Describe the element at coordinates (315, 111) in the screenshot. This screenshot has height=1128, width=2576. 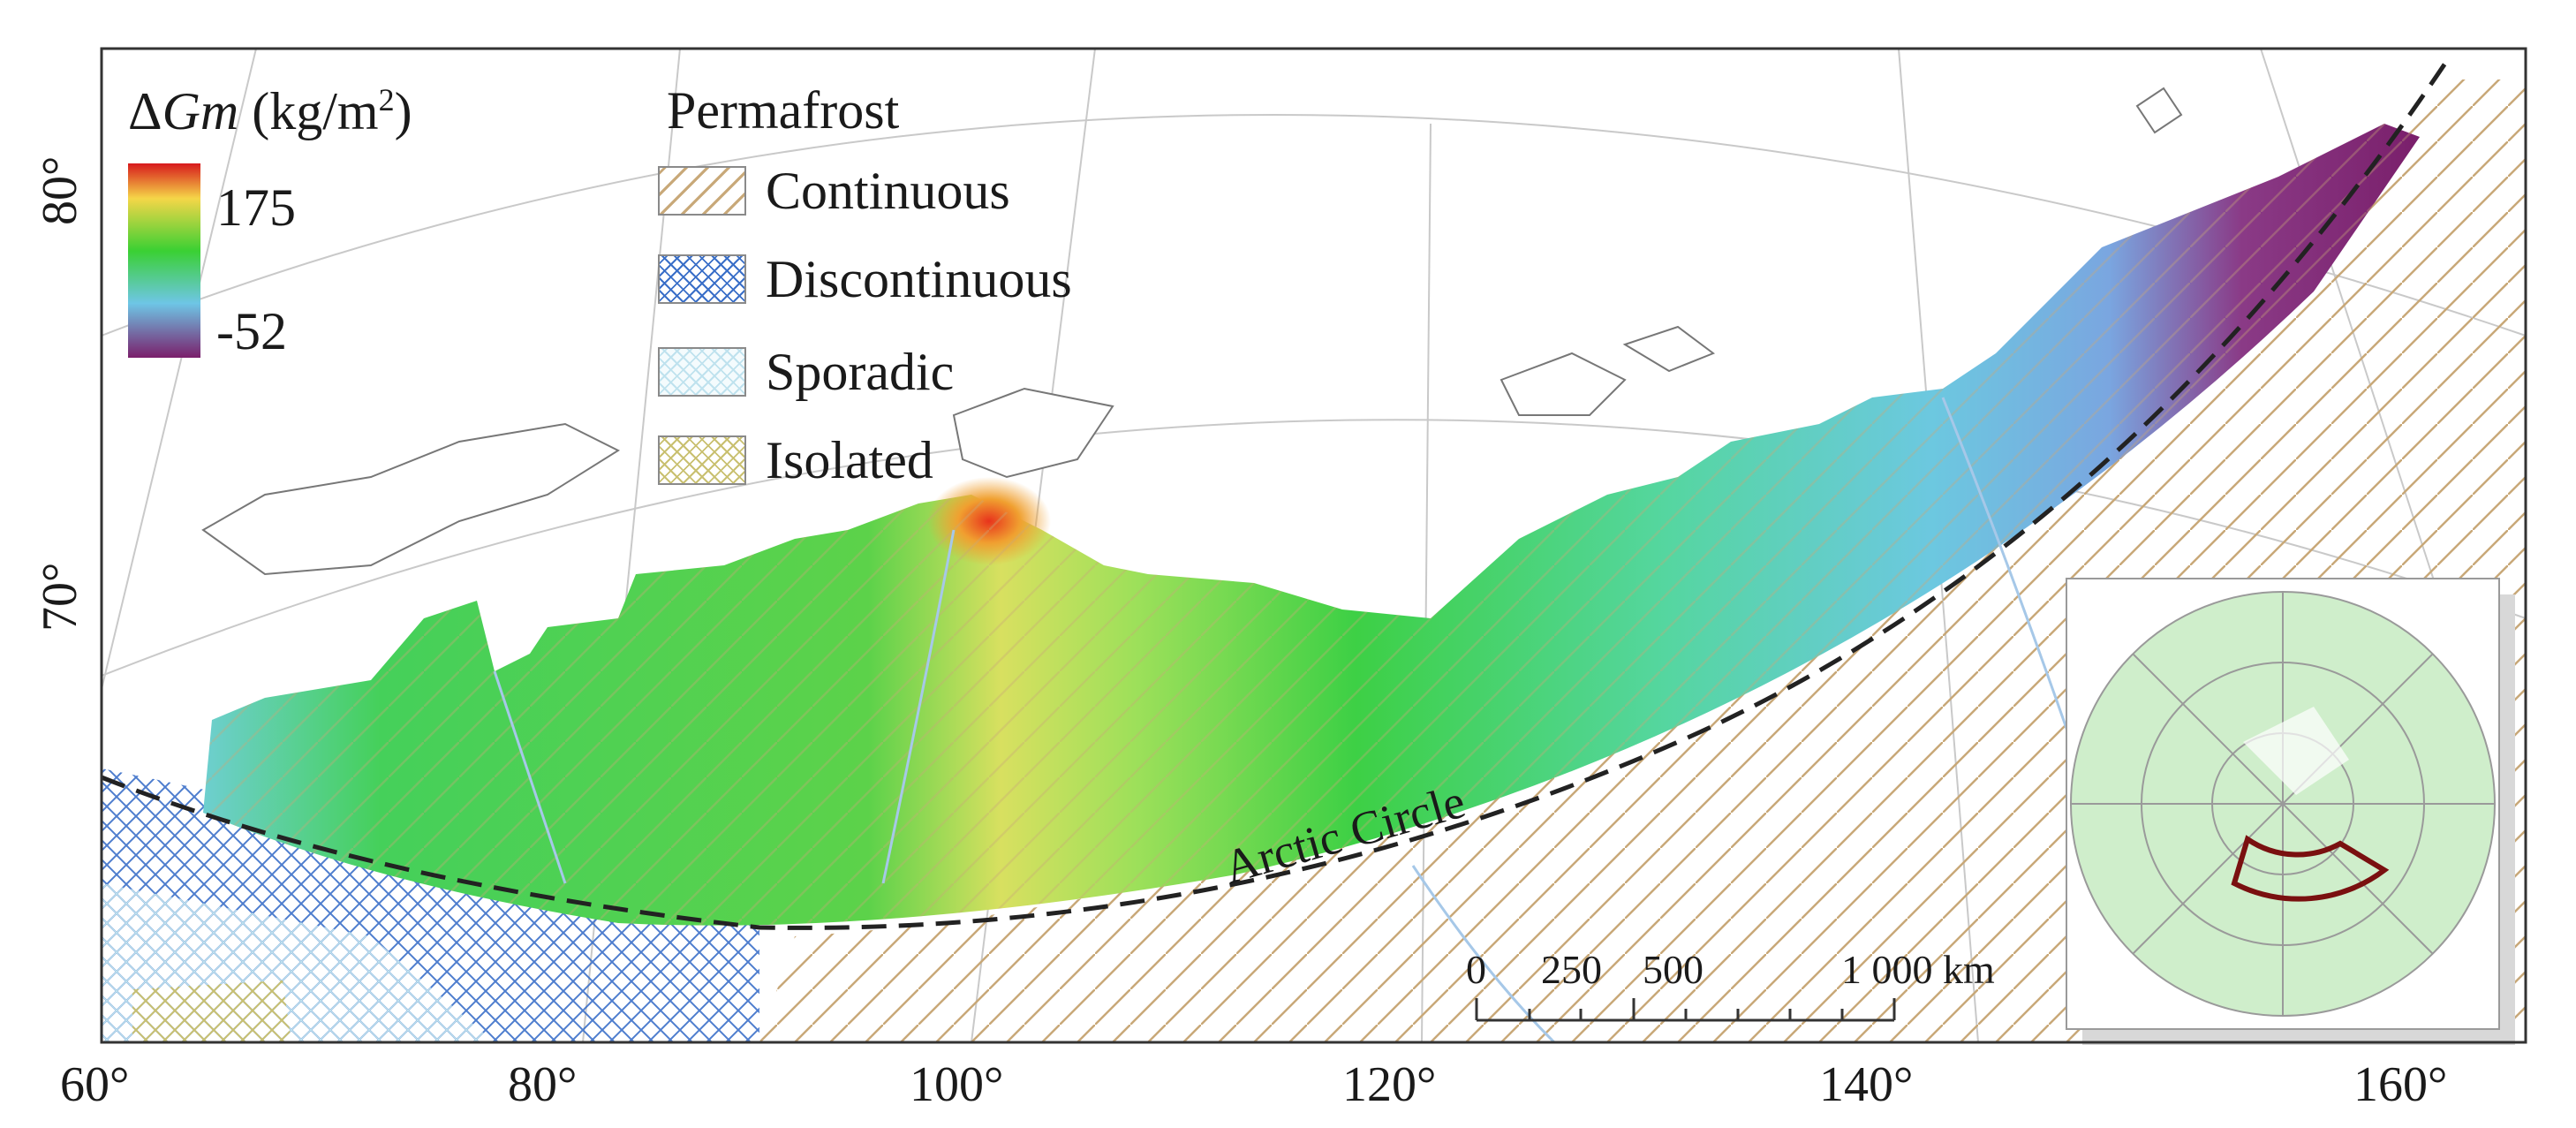
I see `colorbar-title-unit: (kg/m` at that location.